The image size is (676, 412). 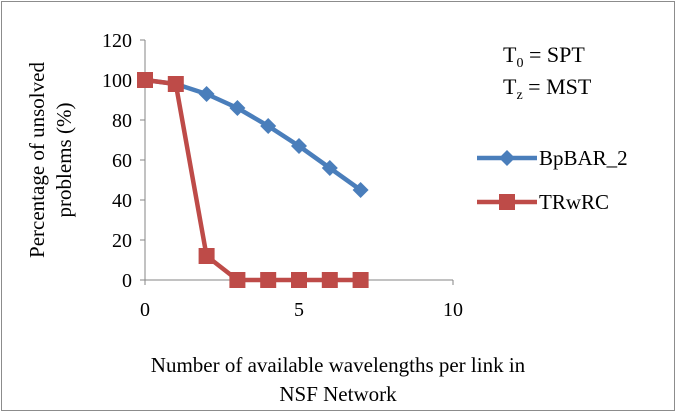 What do you see at coordinates (554, 54) in the screenshot?
I see `annotation-t0-text: = SPT` at bounding box center [554, 54].